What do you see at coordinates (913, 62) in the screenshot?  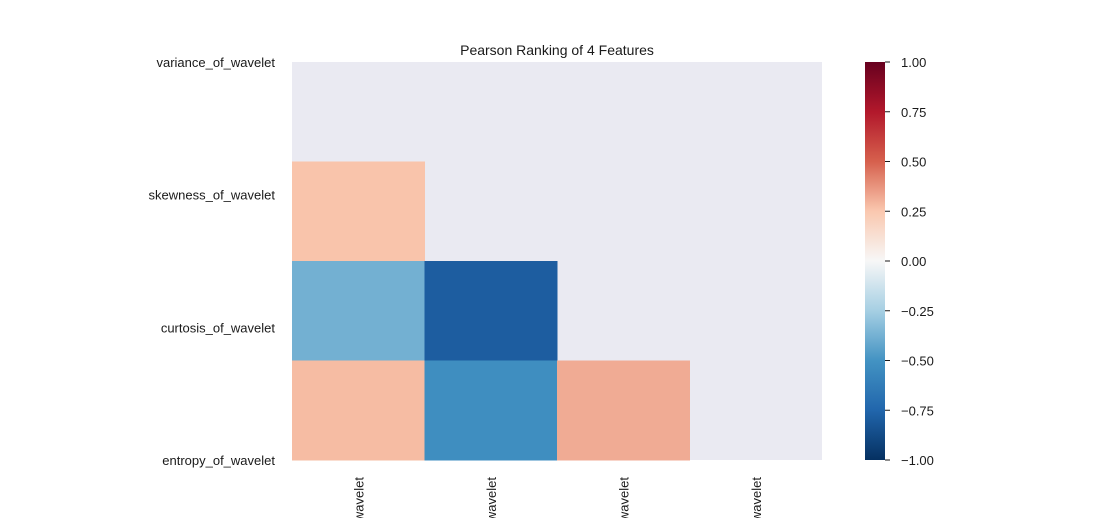 I see `colorbar-tick-label: 1.00` at bounding box center [913, 62].